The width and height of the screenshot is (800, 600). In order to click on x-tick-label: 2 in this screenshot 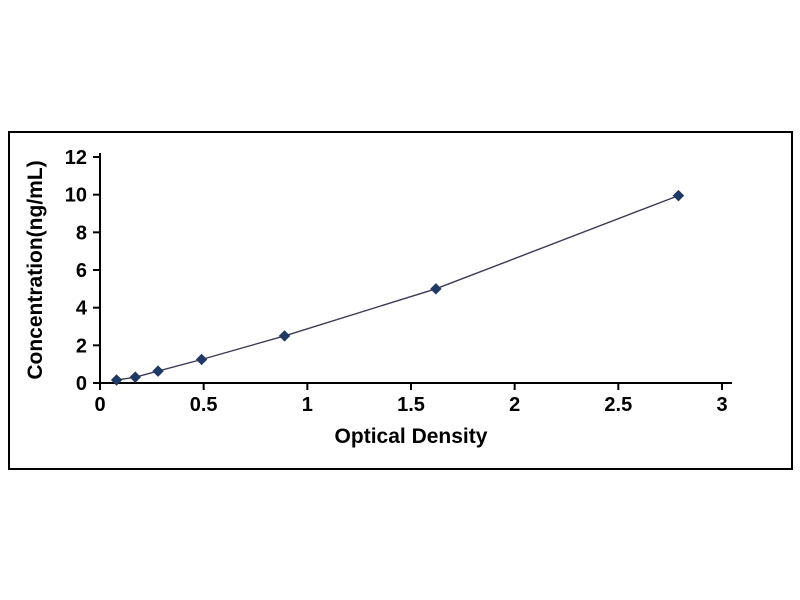, I will do `click(514, 405)`.